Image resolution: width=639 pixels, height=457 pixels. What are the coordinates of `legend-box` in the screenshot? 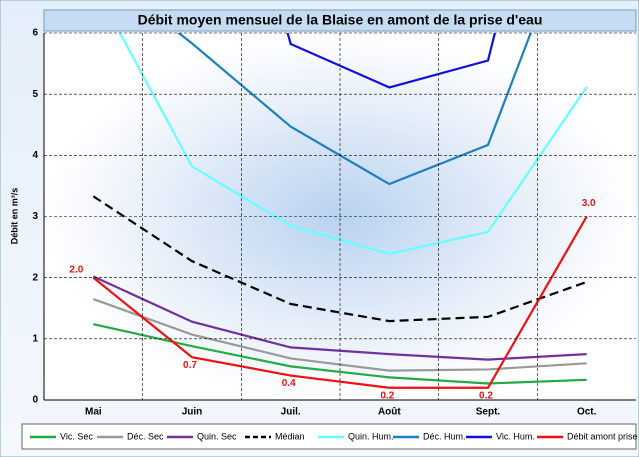 It's located at (329, 436).